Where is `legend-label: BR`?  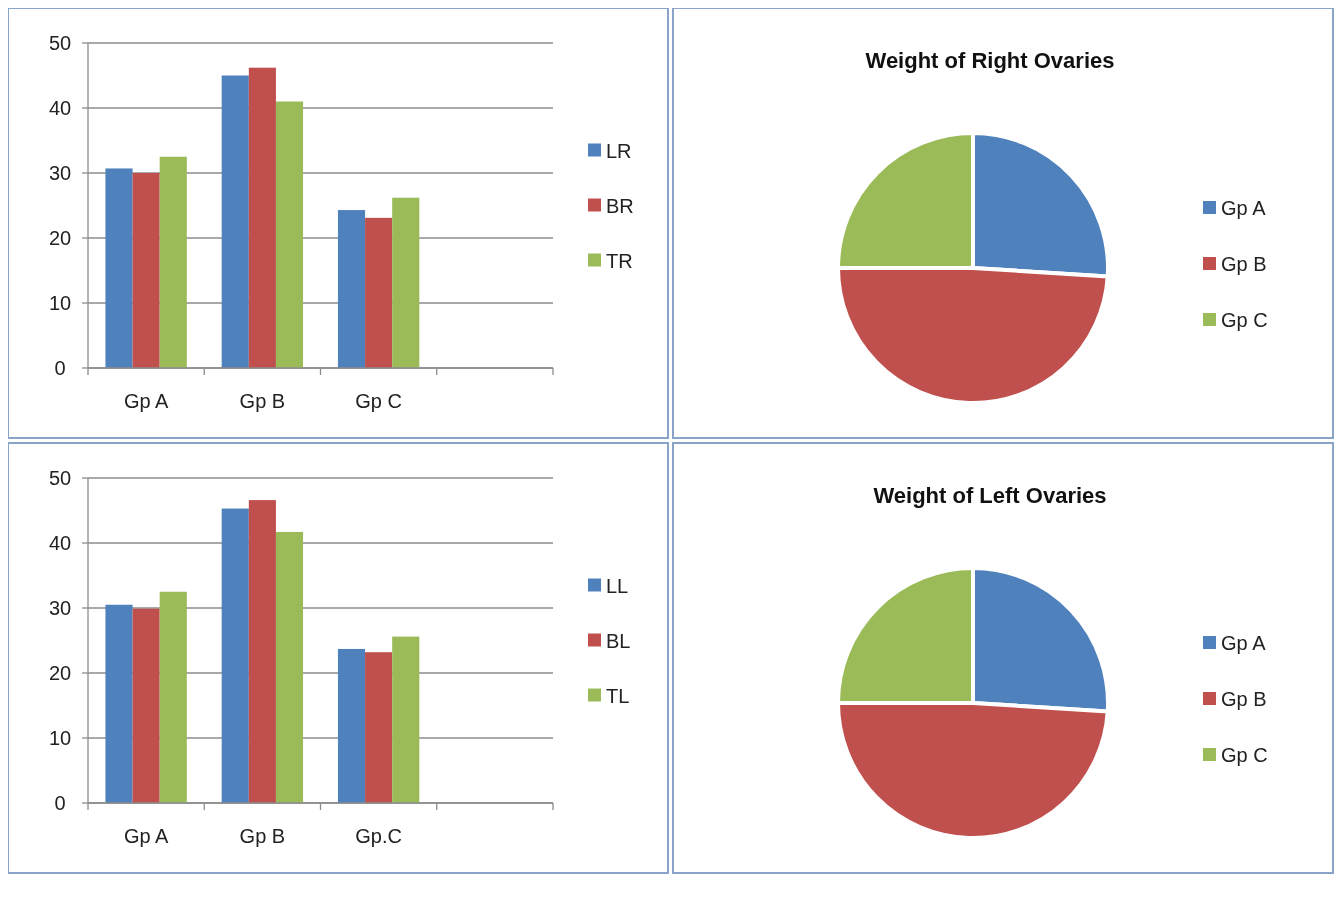
legend-label: BR is located at coordinates (620, 205).